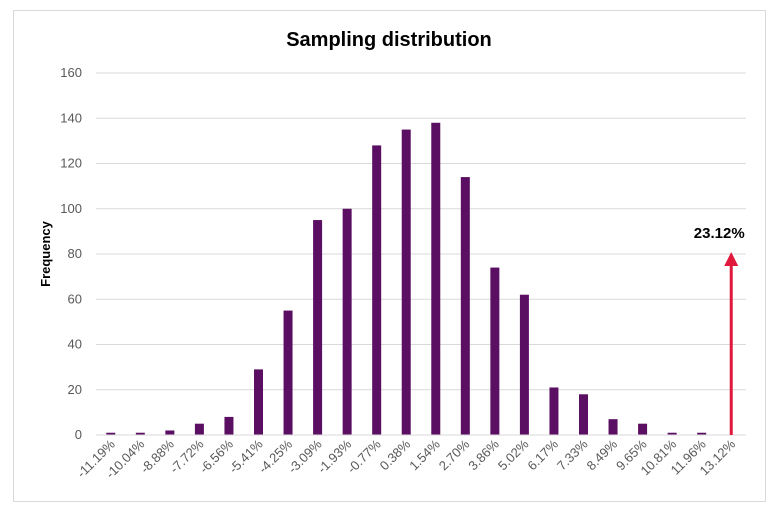 Image resolution: width=783 pixels, height=511 pixels. Describe the element at coordinates (719, 233) in the screenshot. I see `annotation-label: 23.12%` at that location.